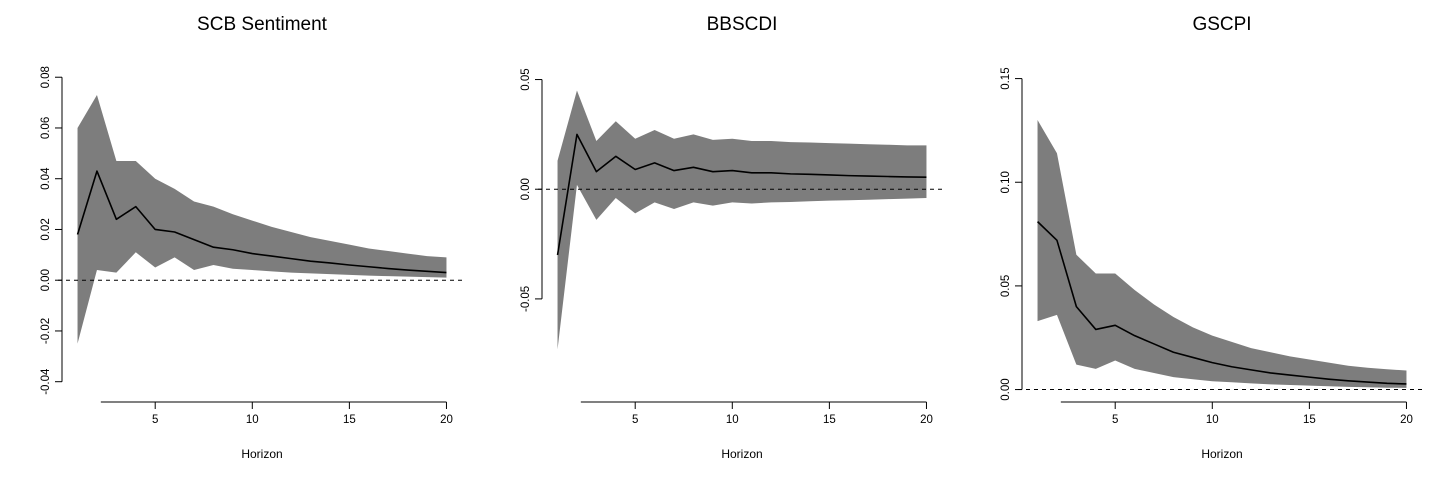  What do you see at coordinates (742, 24) in the screenshot?
I see `chart-title: BBSCDI` at bounding box center [742, 24].